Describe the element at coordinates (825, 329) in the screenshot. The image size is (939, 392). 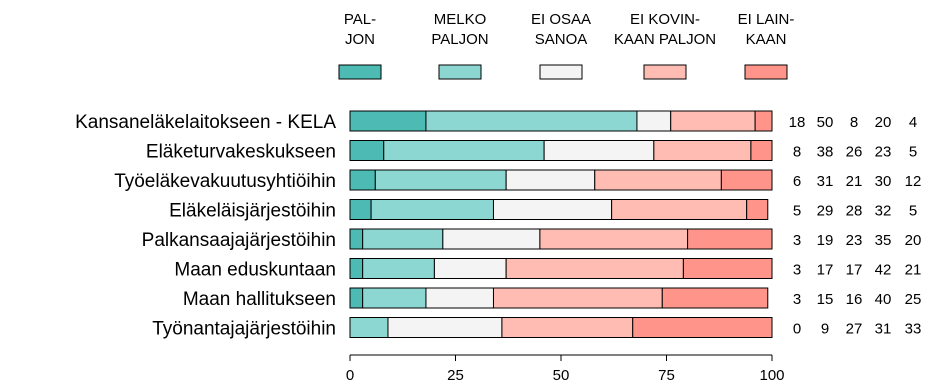
I see `value-label-melko-paljon: 9` at that location.